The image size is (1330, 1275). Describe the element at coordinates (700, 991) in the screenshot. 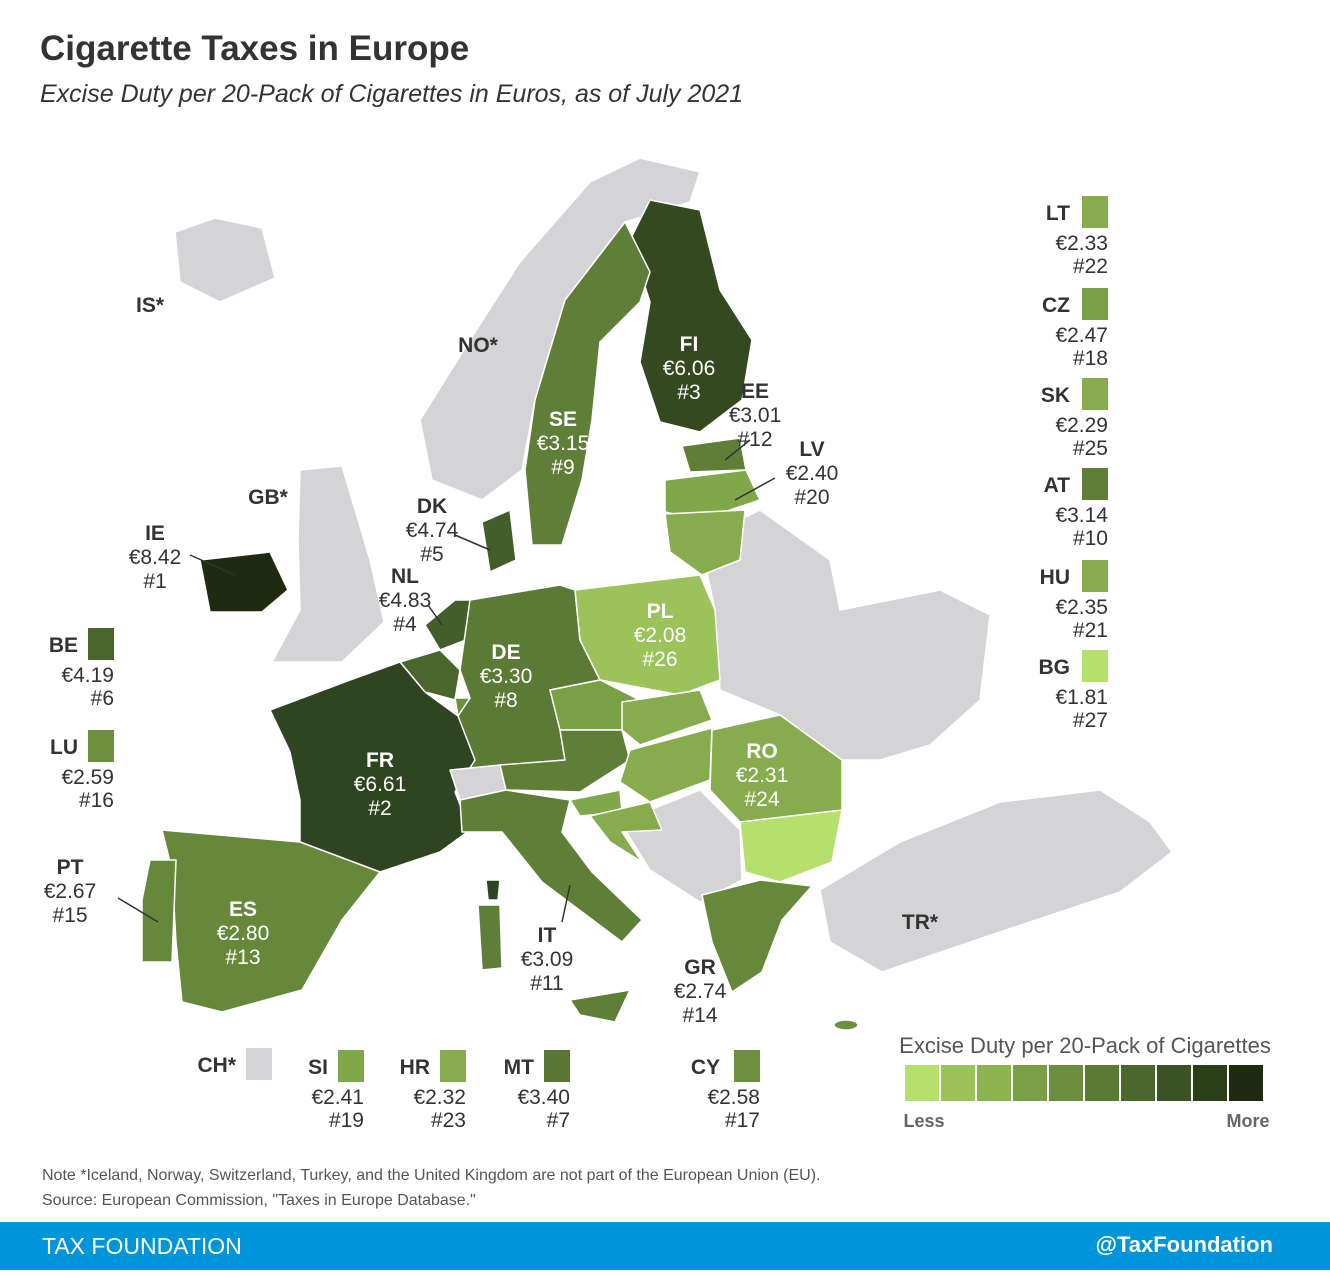

I see `country-value: €2.74` at that location.